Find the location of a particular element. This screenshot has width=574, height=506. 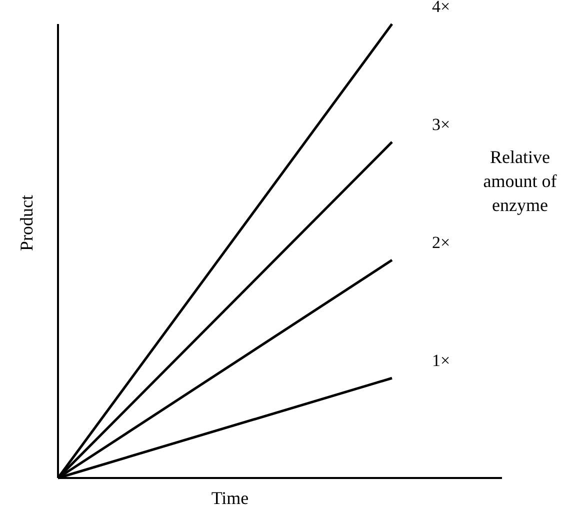

legend-title: Relative amount of enzyme is located at coordinates (520, 181).